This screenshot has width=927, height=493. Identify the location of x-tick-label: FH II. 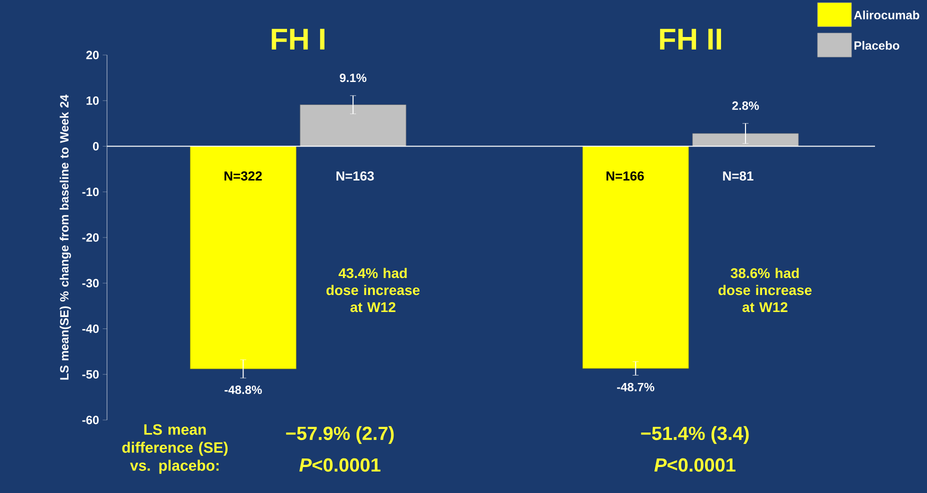
(691, 39).